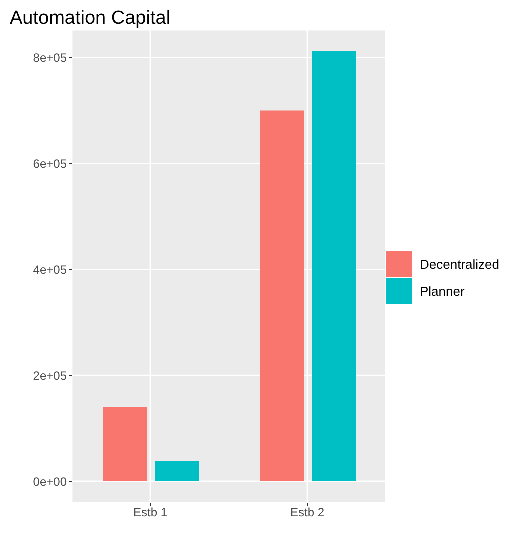 The width and height of the screenshot is (526, 533). Describe the element at coordinates (50, 481) in the screenshot. I see `y-tick-label: 0e+00` at that location.